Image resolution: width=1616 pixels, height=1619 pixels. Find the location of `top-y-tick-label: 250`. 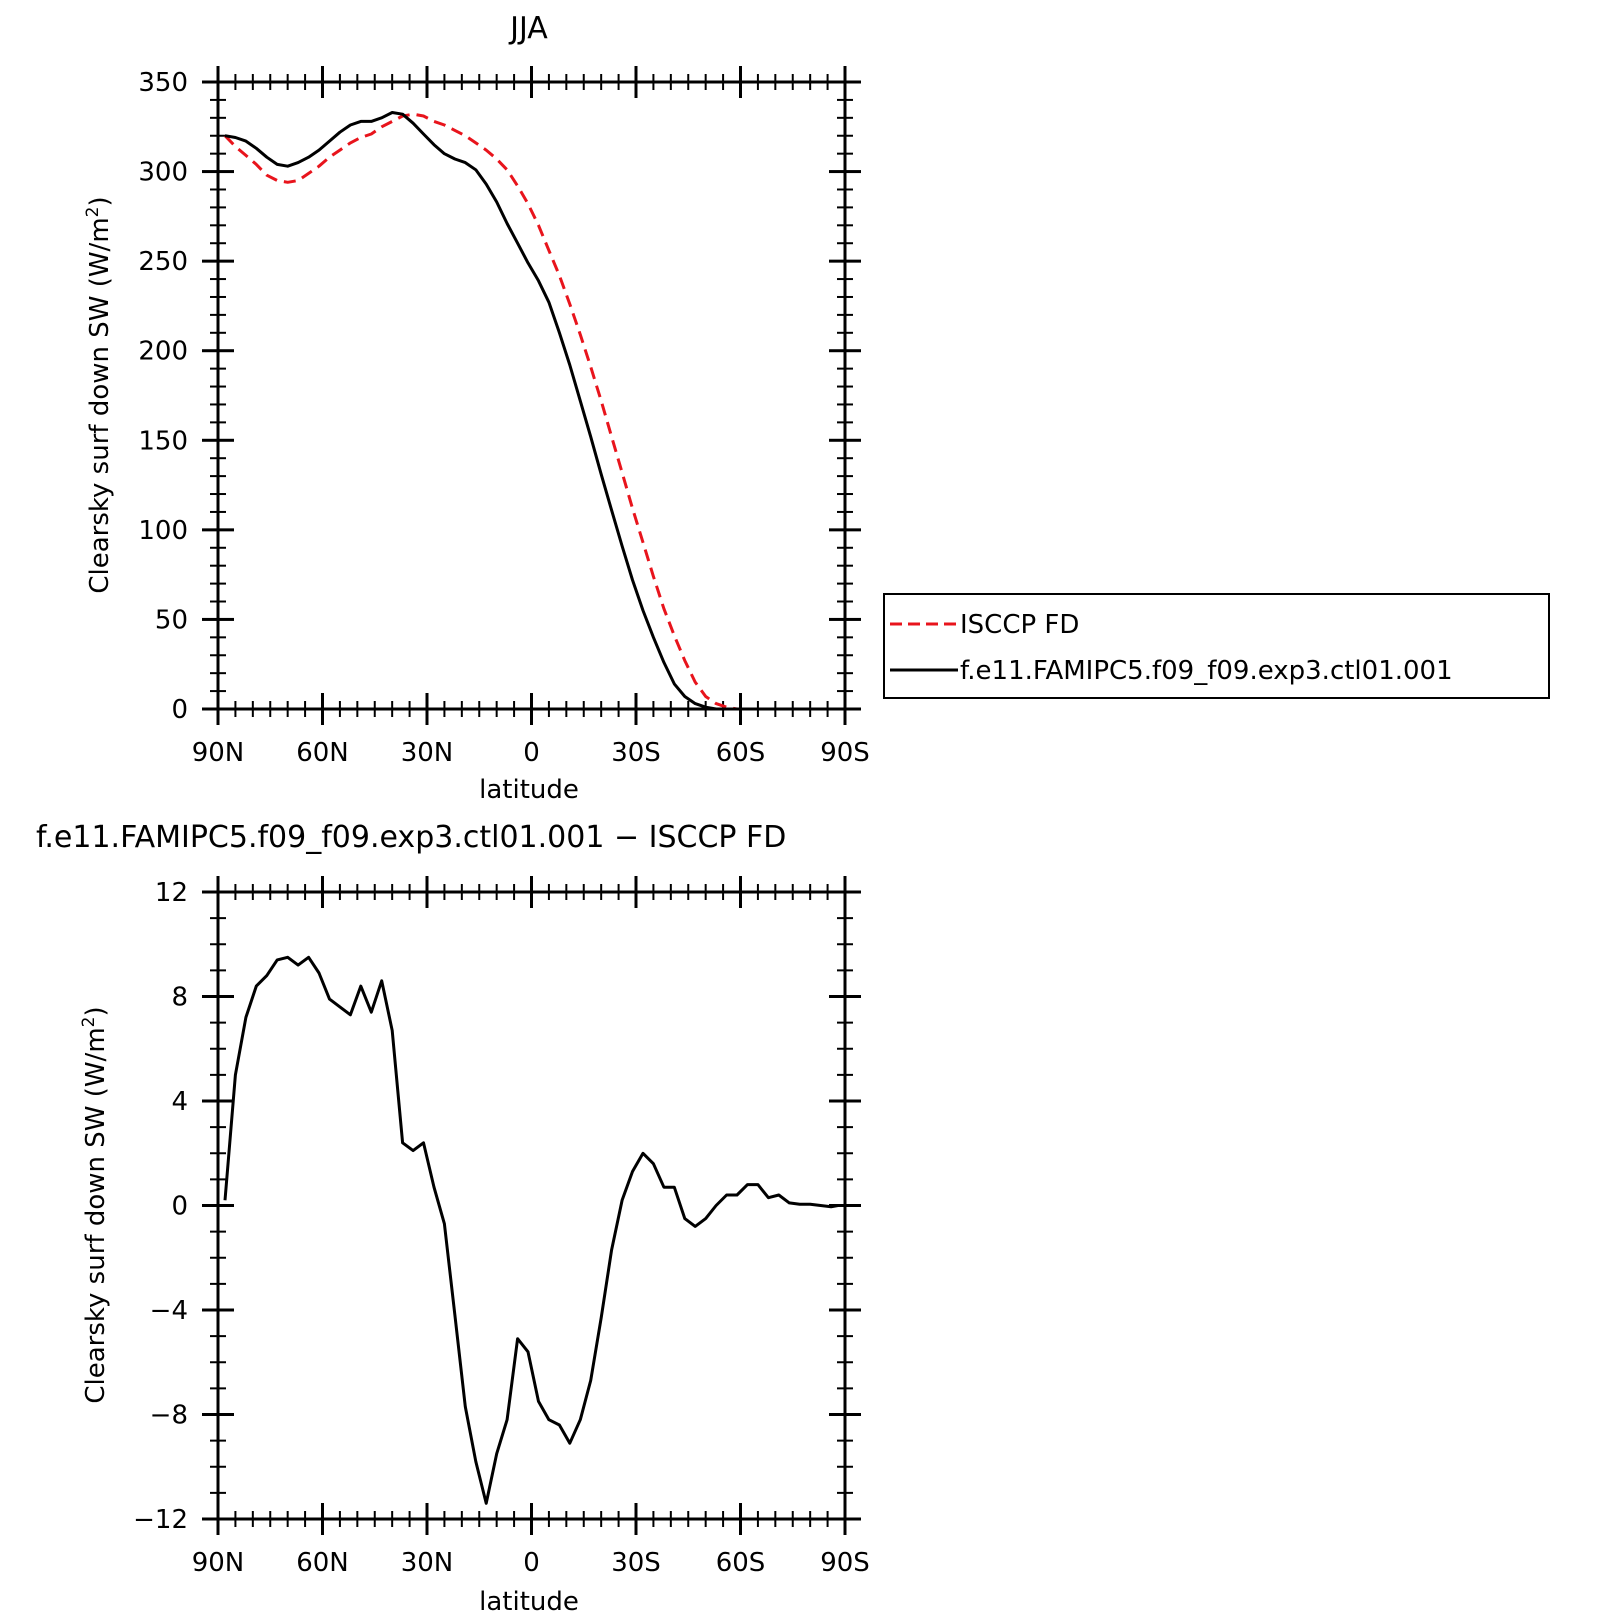

top-y-tick-label: 250 is located at coordinates (163, 262).